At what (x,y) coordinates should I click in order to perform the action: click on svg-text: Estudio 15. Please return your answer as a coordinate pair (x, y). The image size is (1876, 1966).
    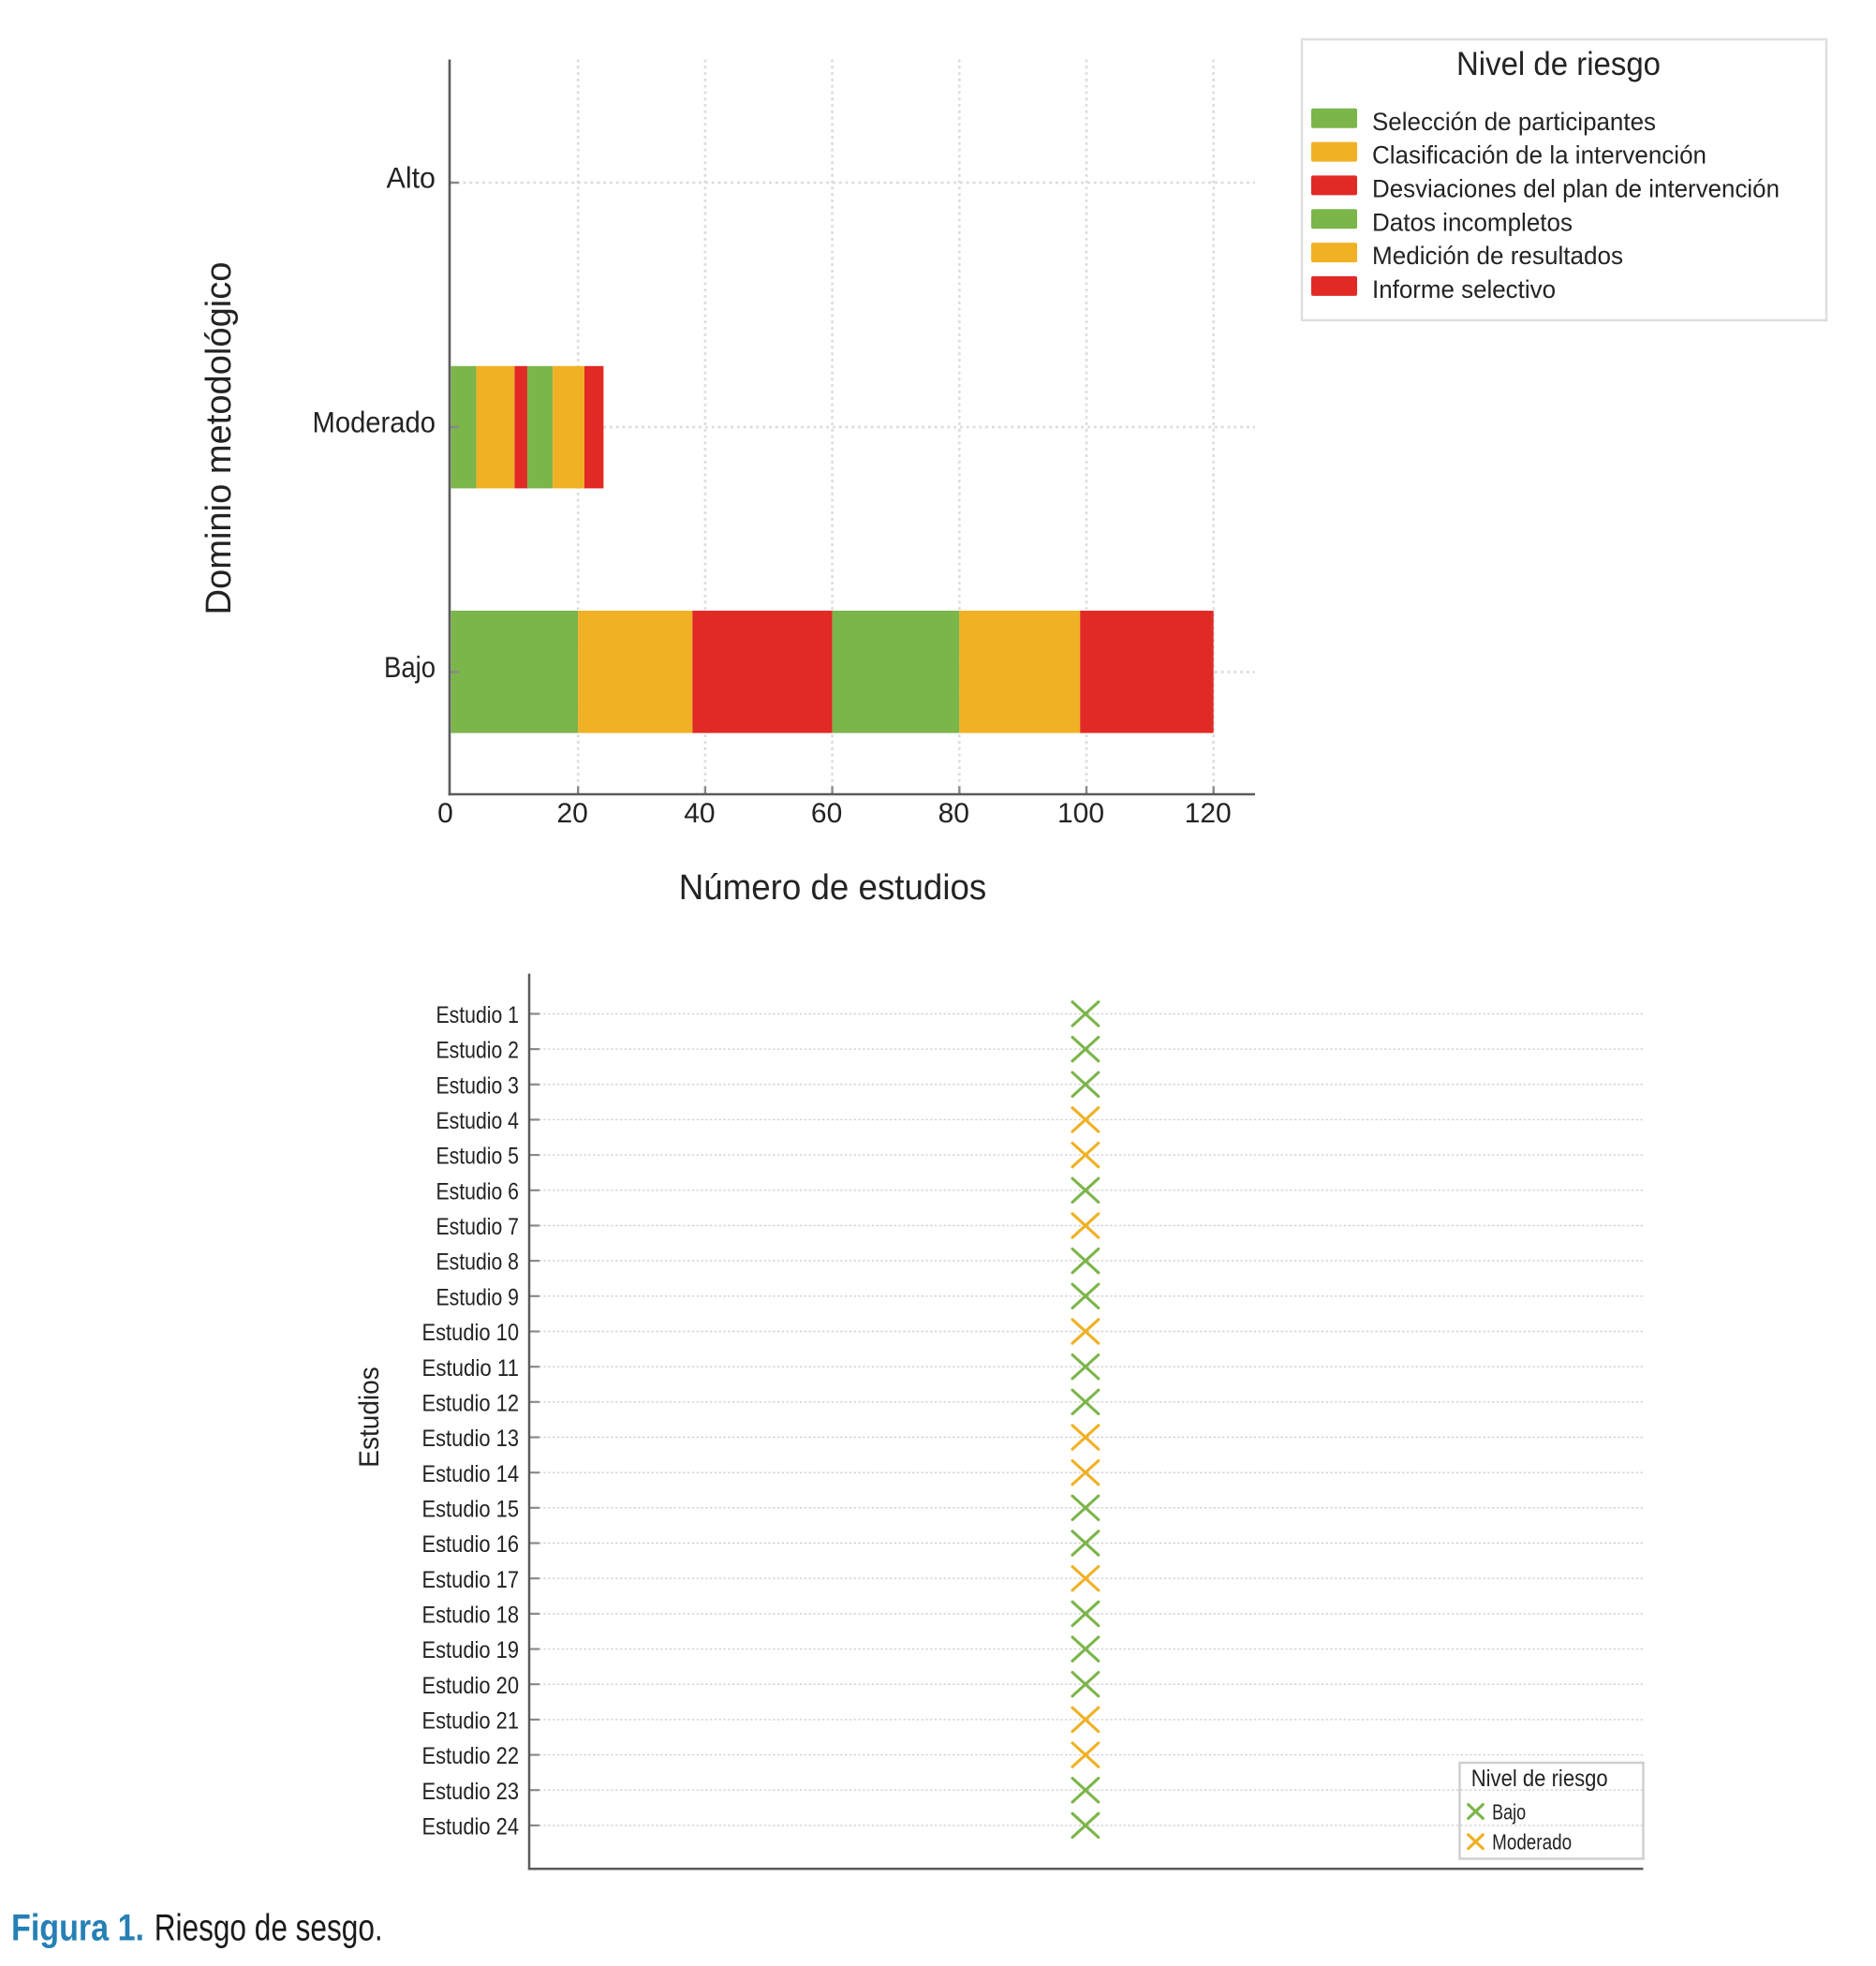
    Looking at the image, I should click on (471, 1509).